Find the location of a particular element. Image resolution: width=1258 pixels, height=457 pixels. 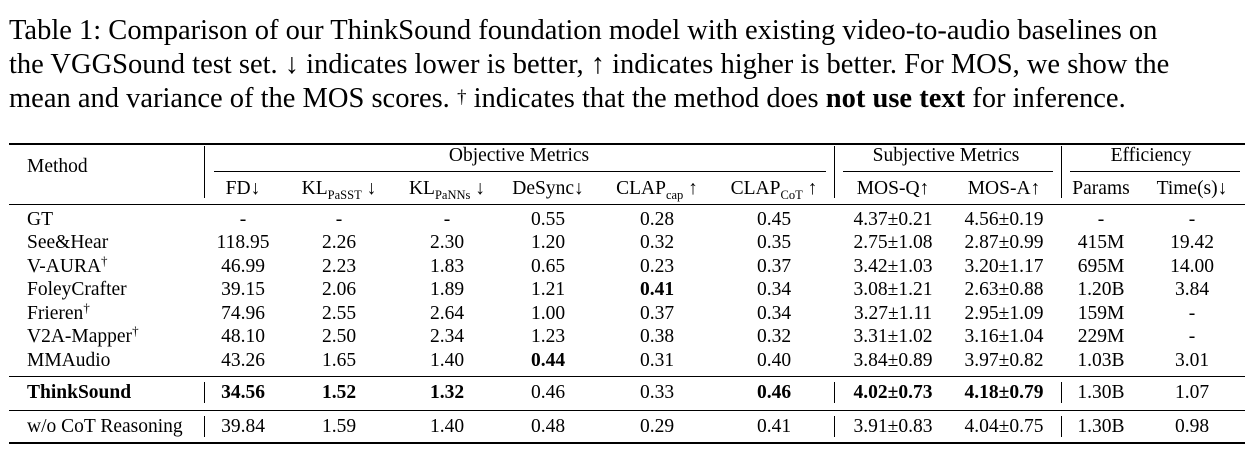

column-header: DeSync↓ is located at coordinates (548, 189).